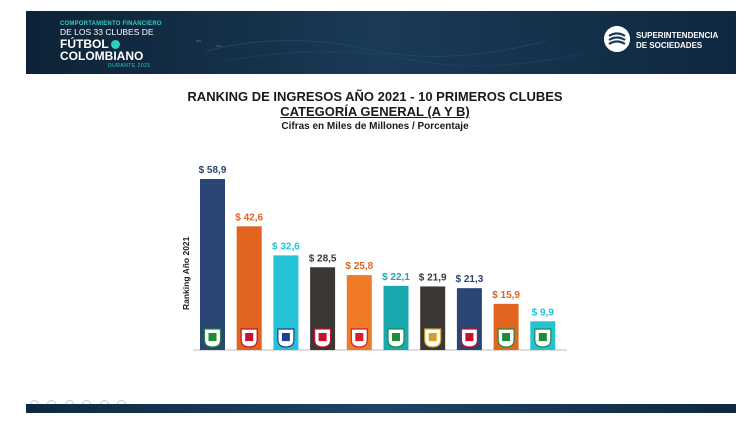 Image resolution: width=750 pixels, height=431 pixels. Describe the element at coordinates (506, 320) in the screenshot. I see `bar-group: $ 15,9` at that location.